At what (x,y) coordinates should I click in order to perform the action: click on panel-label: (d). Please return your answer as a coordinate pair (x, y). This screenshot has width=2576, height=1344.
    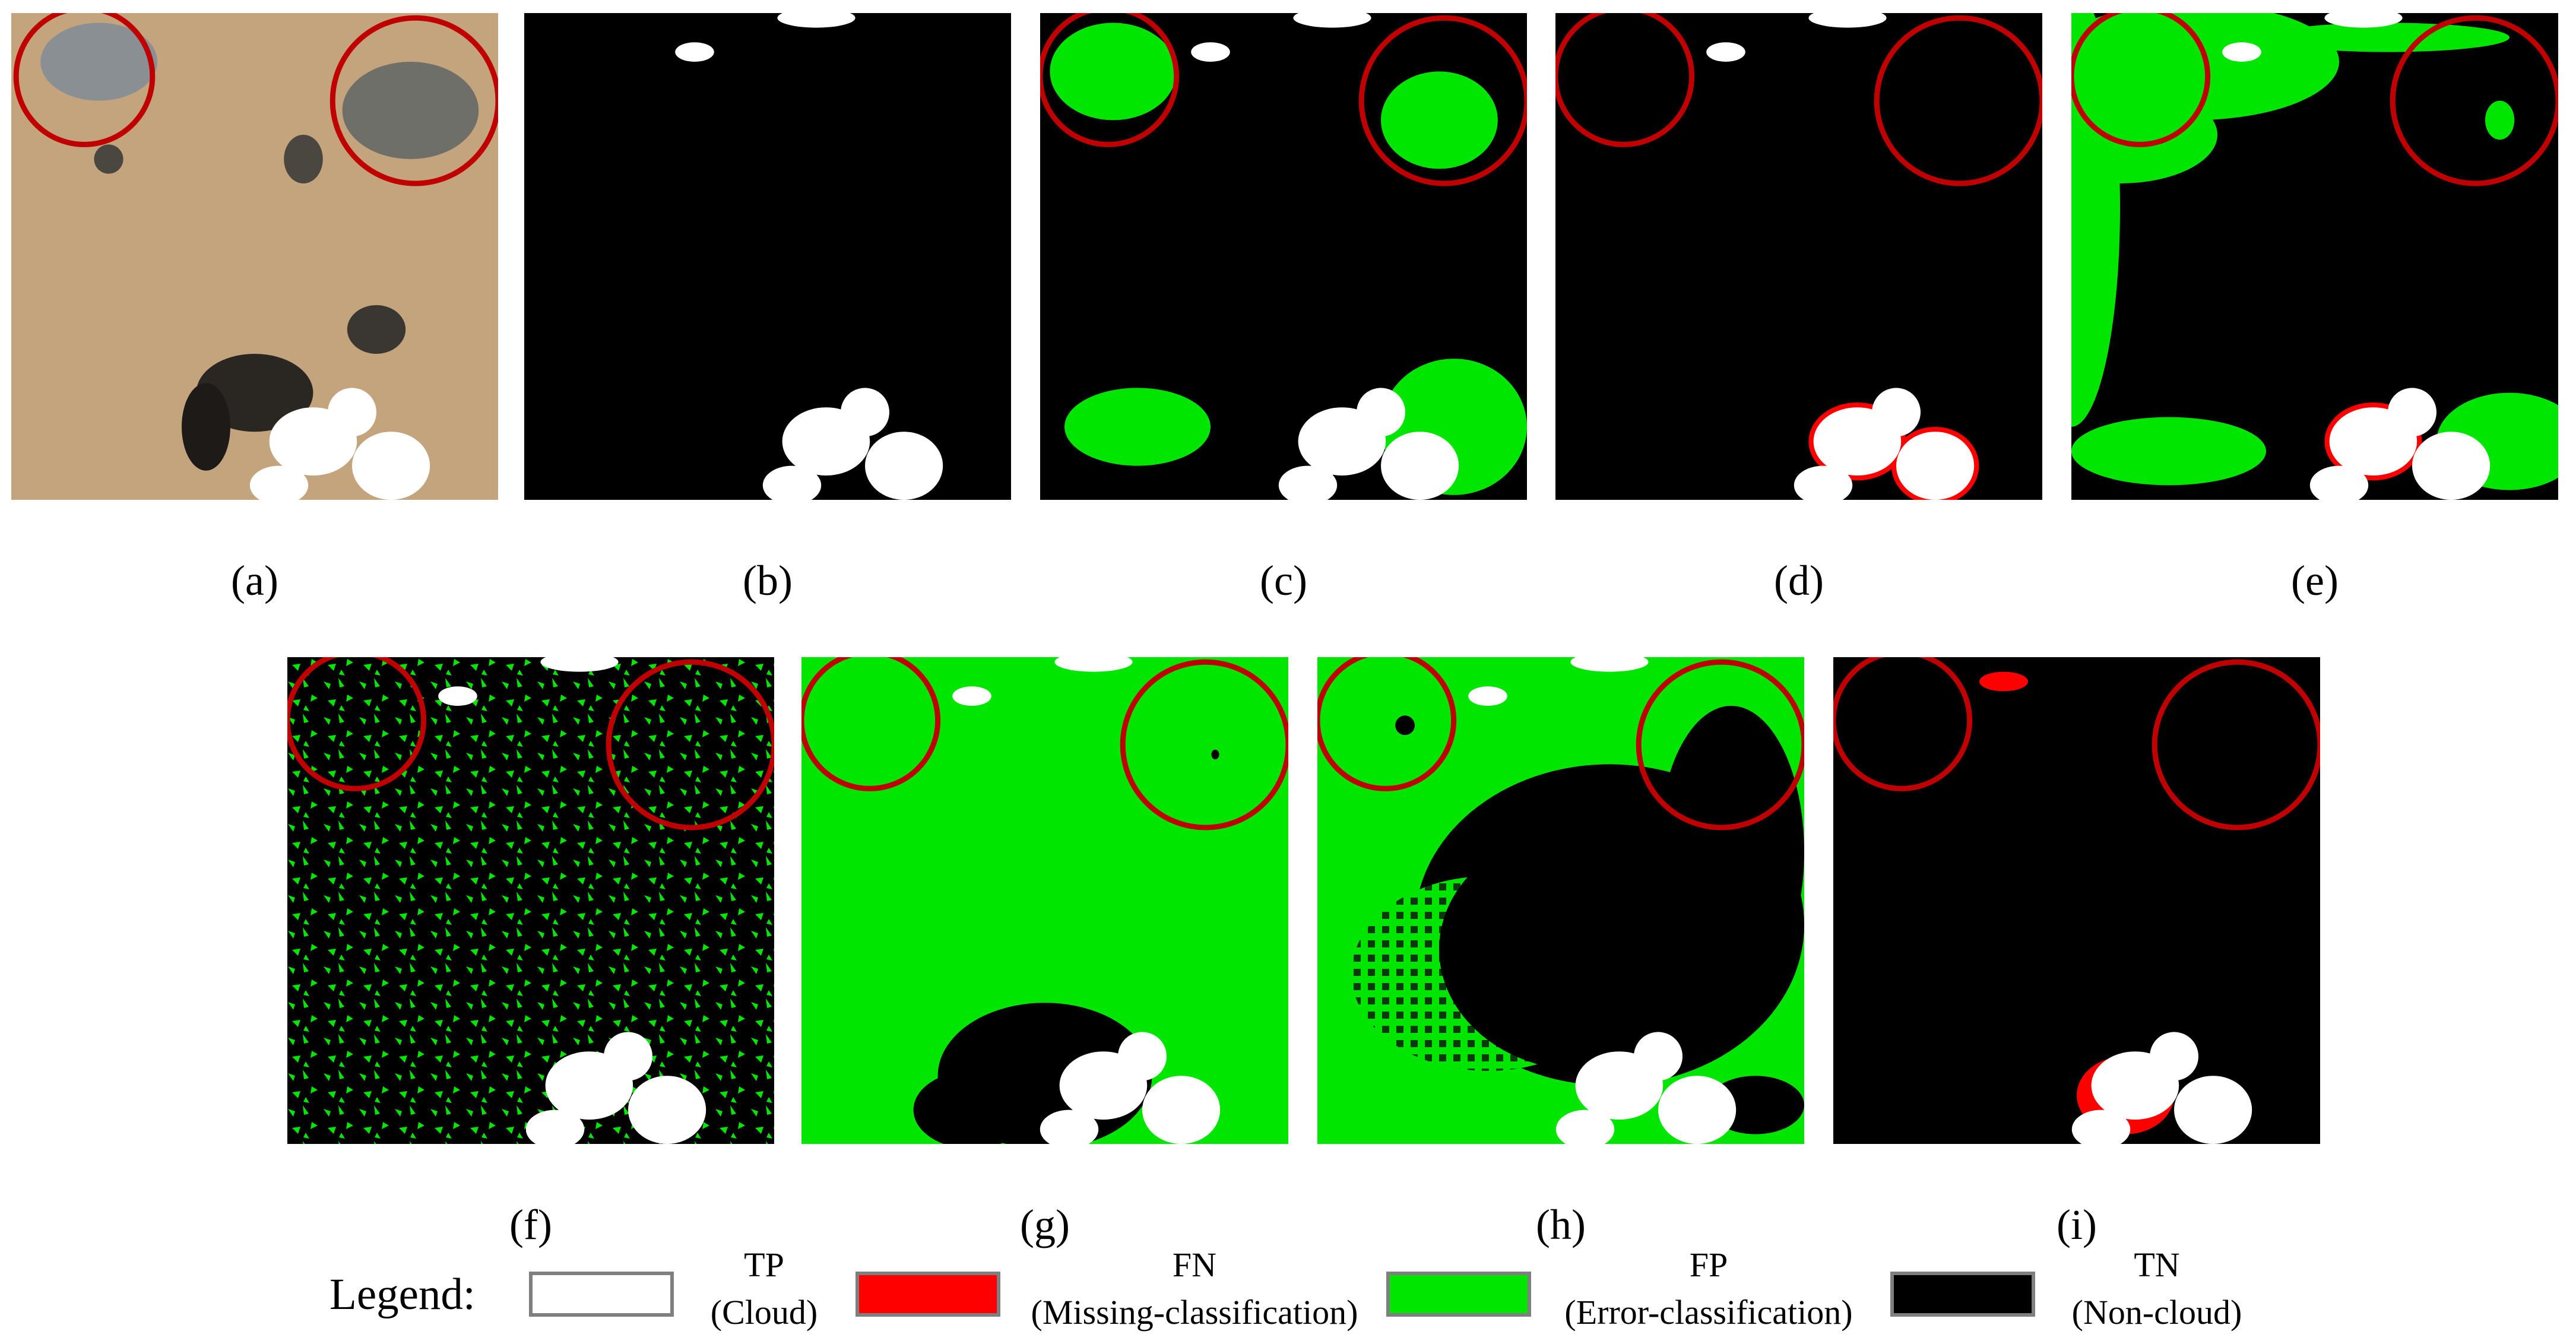
    Looking at the image, I should click on (1799, 580).